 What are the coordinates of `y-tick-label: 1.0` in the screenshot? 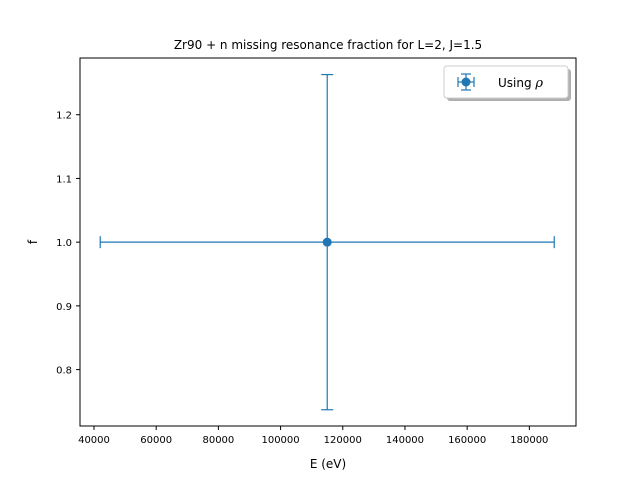 It's located at (64, 243).